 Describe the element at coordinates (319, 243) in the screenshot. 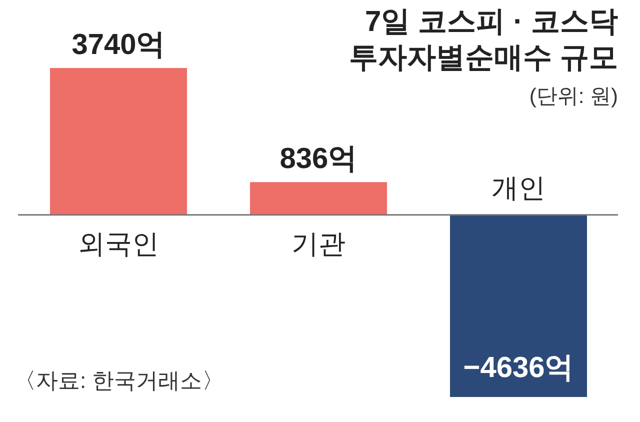

I see `x-tick-label: 기관` at that location.